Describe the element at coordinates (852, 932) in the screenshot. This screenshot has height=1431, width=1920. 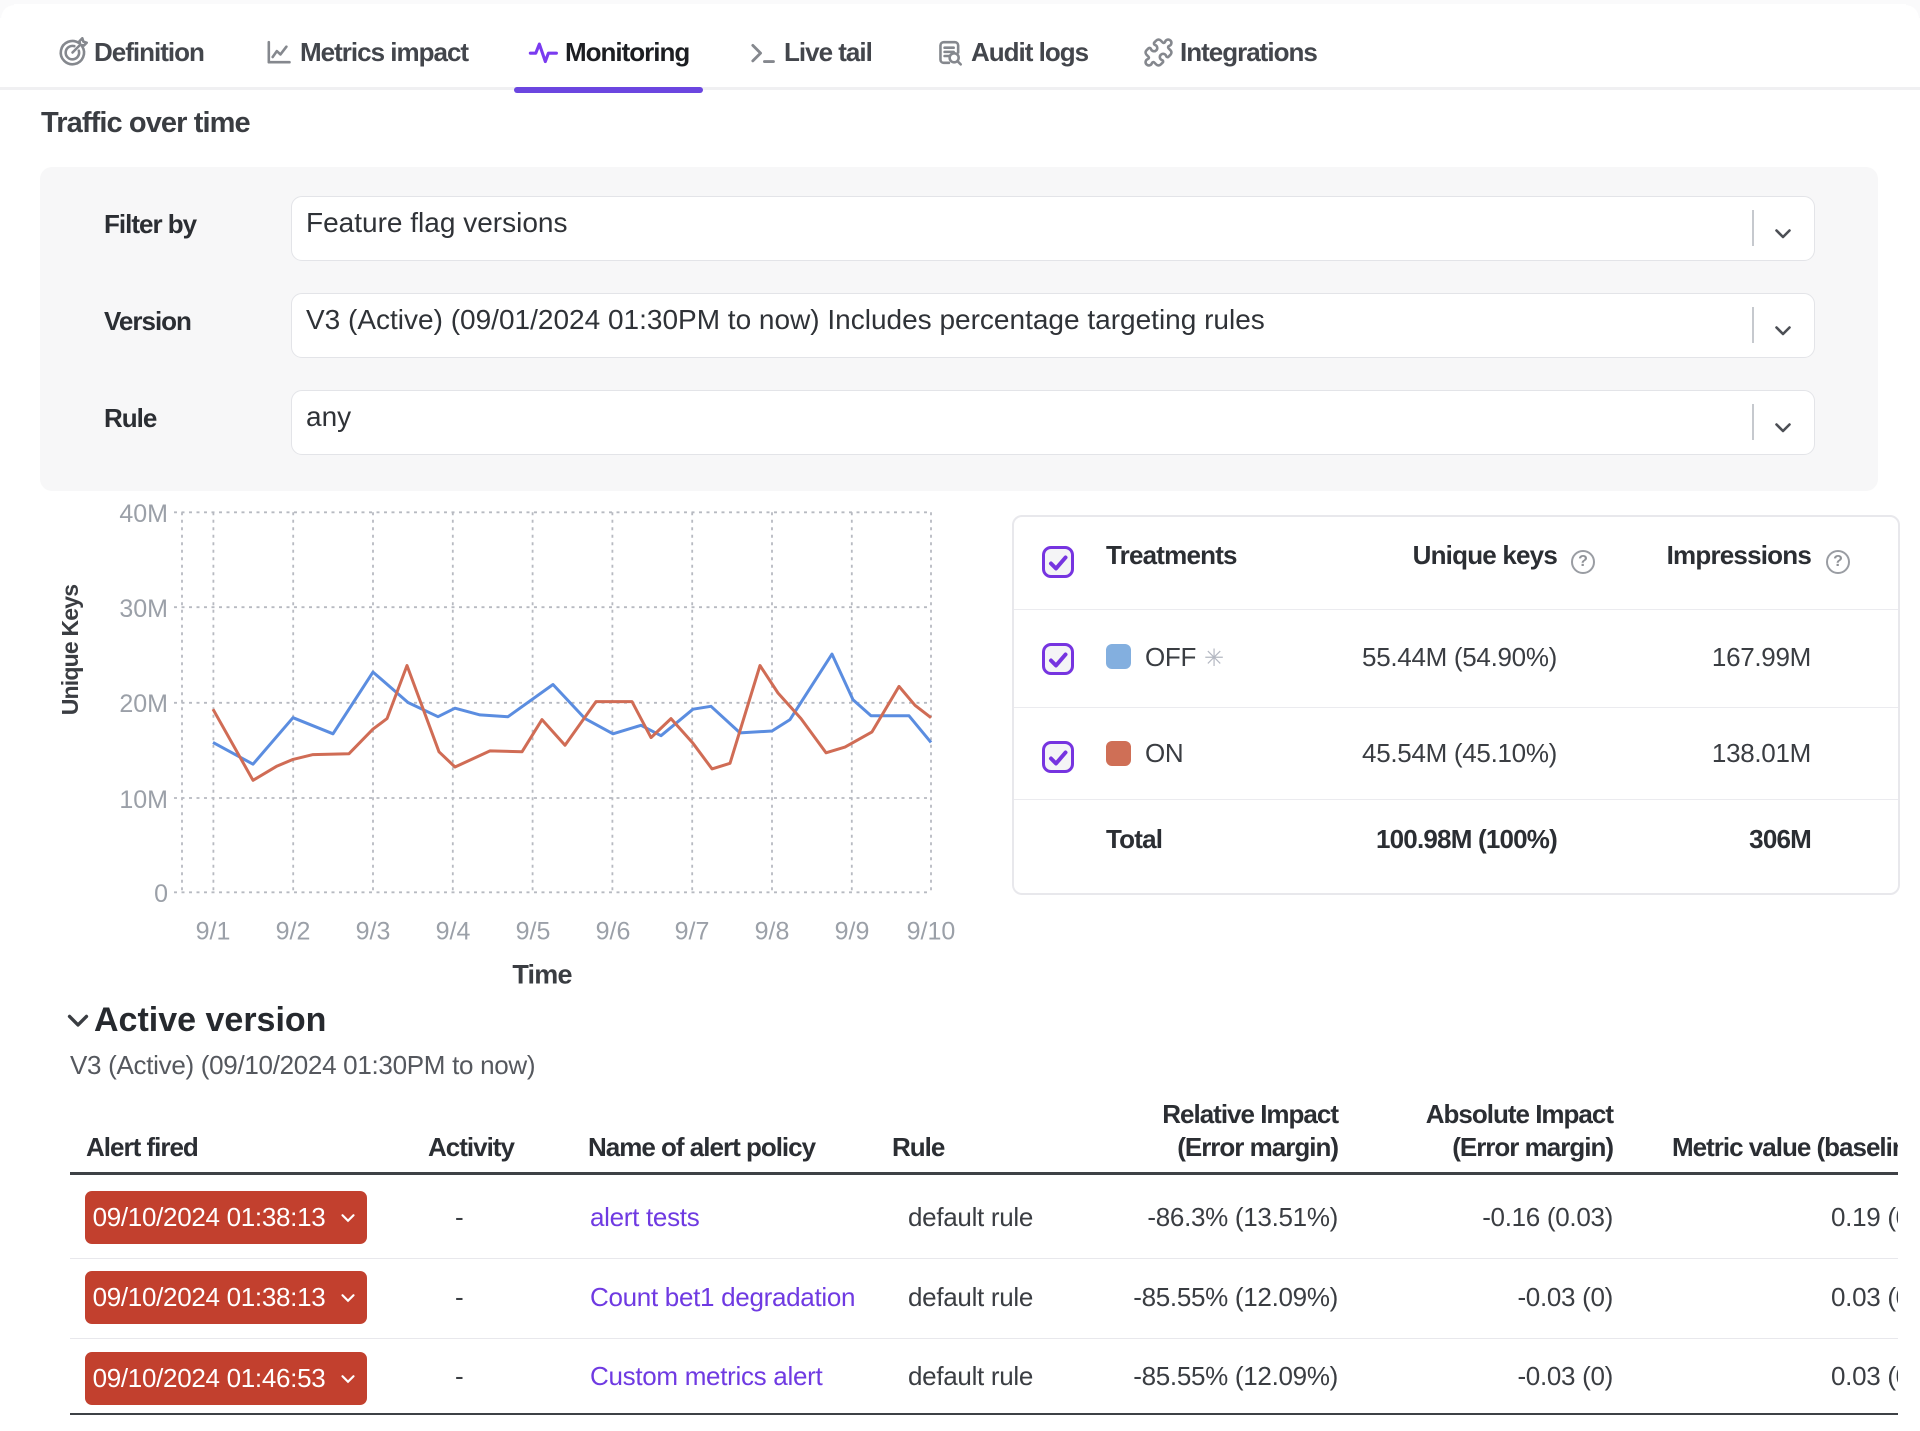
I see `svg-text: 9/9` at that location.